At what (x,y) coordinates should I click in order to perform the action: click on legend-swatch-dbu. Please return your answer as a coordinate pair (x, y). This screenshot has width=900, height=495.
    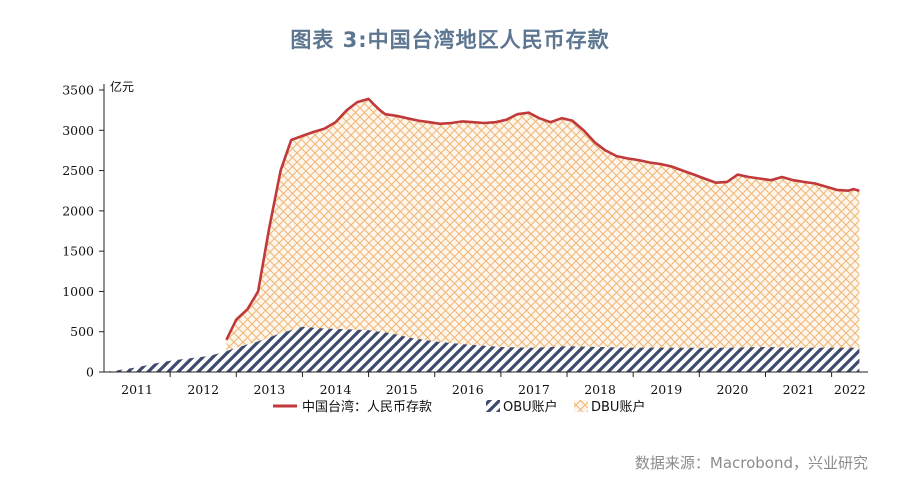
    Looking at the image, I should click on (581, 406).